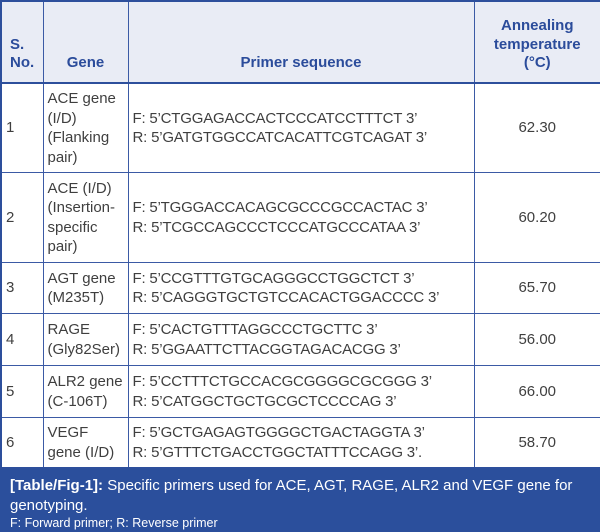  What do you see at coordinates (282, 381) in the screenshot?
I see `forward-primer: F: 5’CCTTTCTGCCACGCGGGGCGCGGG 3’` at bounding box center [282, 381].